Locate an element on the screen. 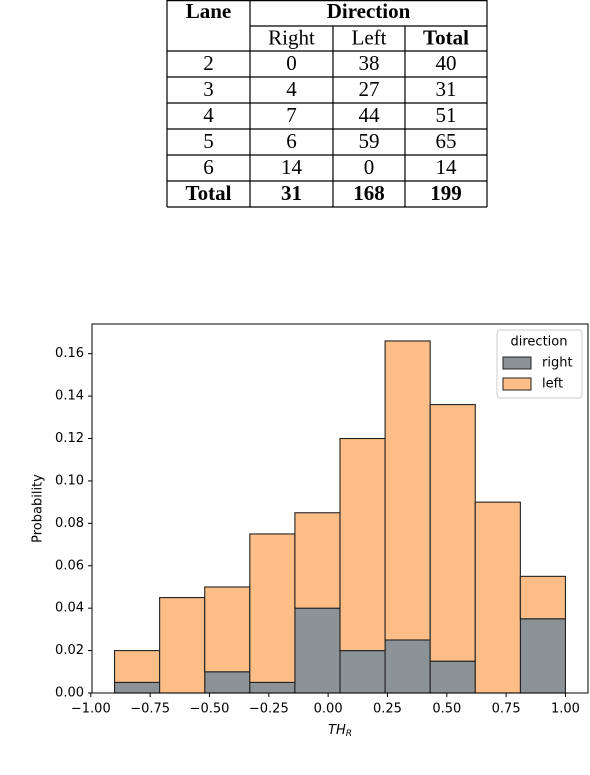  x-tick-label: −1.00 is located at coordinates (91, 709).